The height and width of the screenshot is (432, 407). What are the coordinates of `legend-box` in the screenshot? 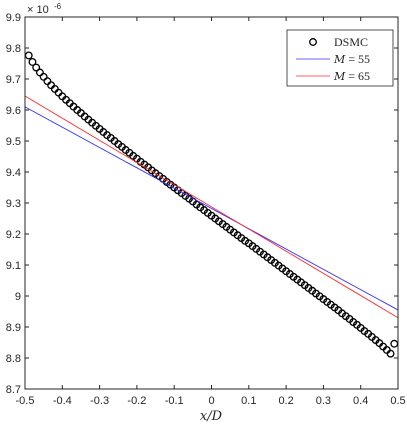 It's located at (340, 58).